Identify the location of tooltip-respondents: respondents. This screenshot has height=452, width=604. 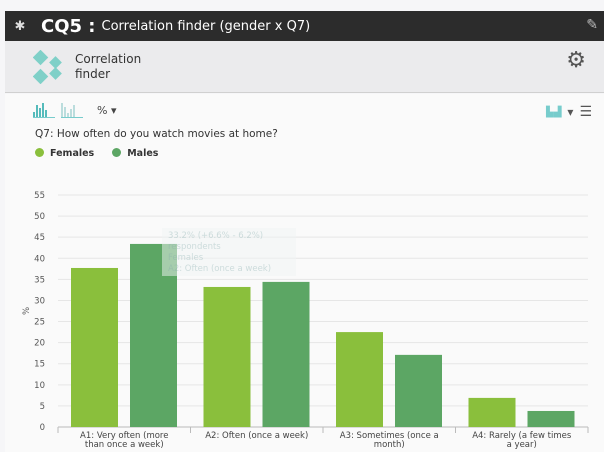
(194, 247).